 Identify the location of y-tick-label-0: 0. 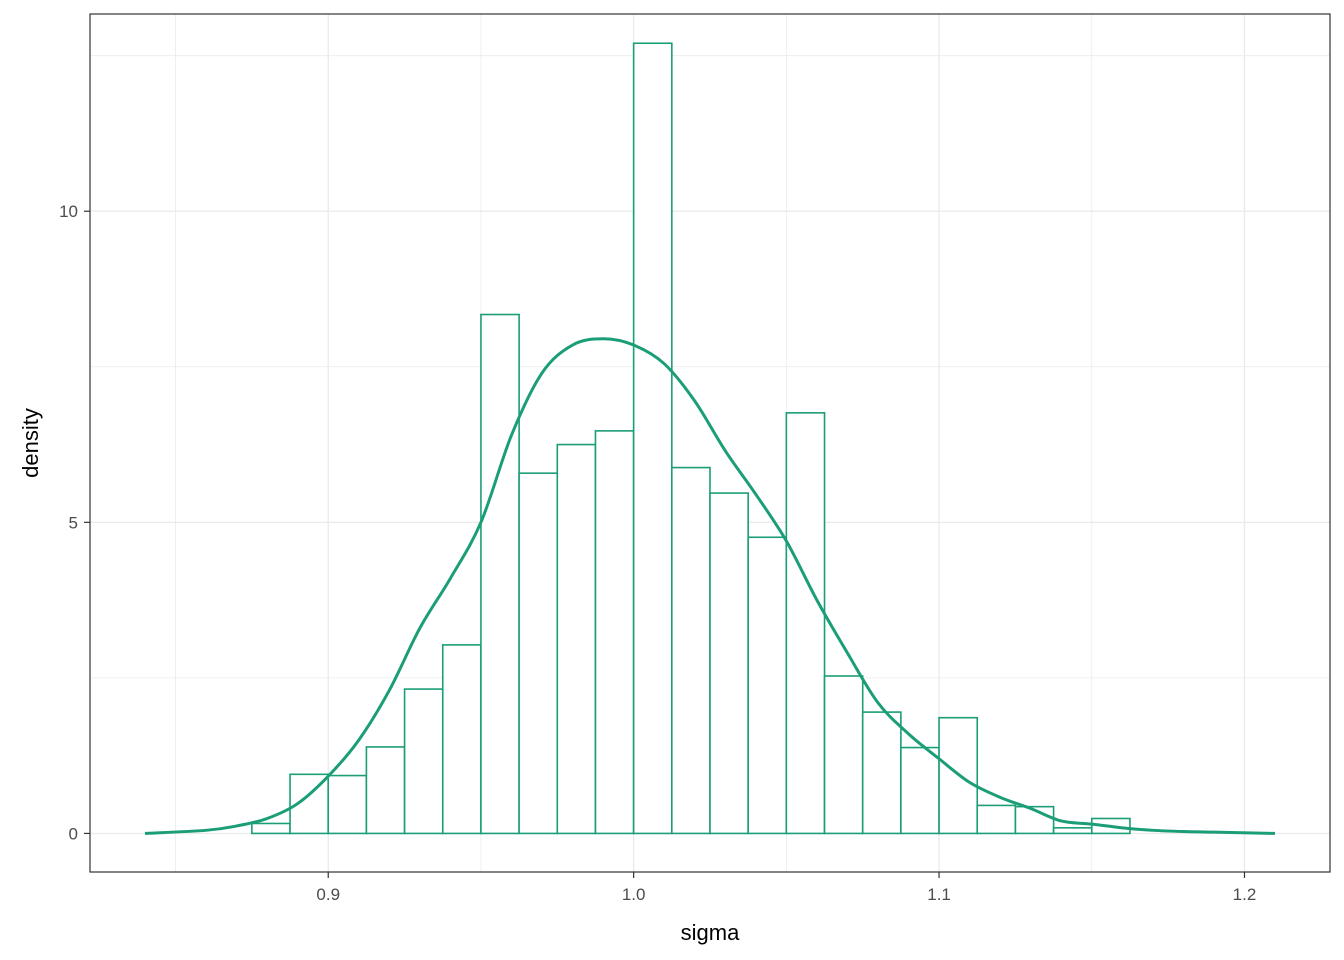
(73, 833).